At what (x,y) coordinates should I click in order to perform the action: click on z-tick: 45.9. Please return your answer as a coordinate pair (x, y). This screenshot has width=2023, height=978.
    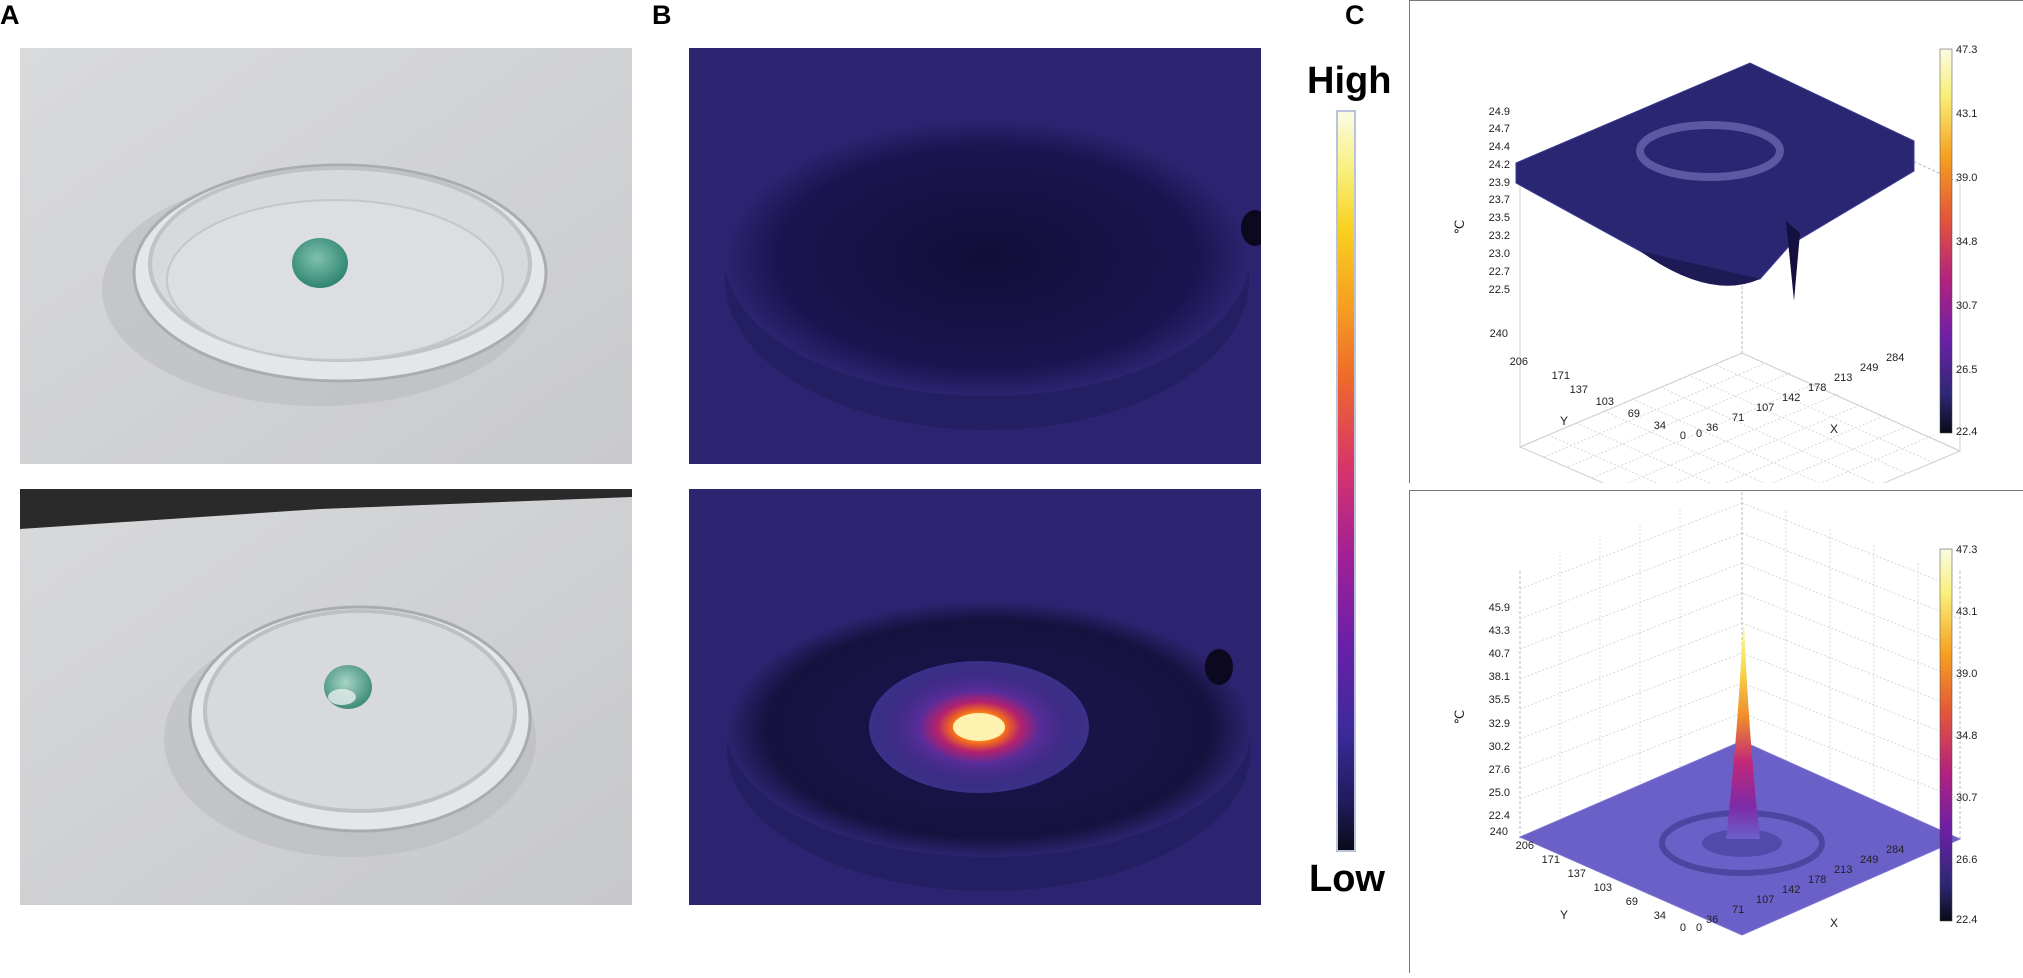
    Looking at the image, I should click on (1499, 608).